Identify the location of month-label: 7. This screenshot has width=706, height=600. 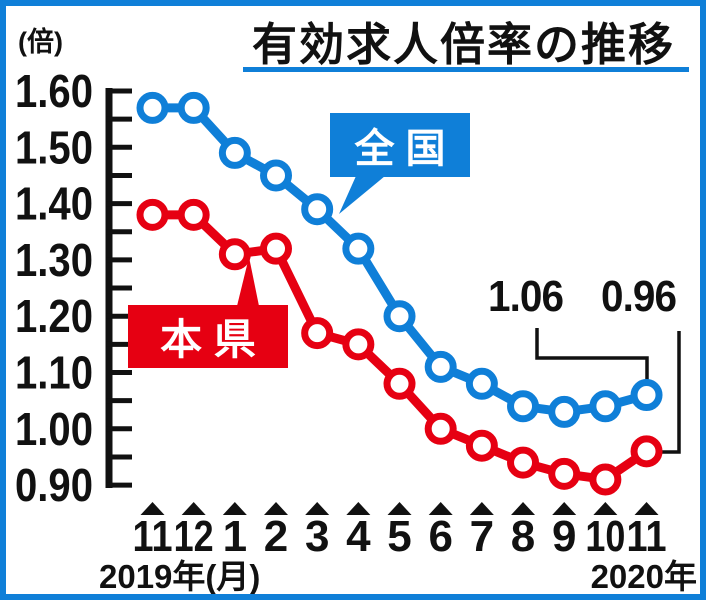
(482, 536).